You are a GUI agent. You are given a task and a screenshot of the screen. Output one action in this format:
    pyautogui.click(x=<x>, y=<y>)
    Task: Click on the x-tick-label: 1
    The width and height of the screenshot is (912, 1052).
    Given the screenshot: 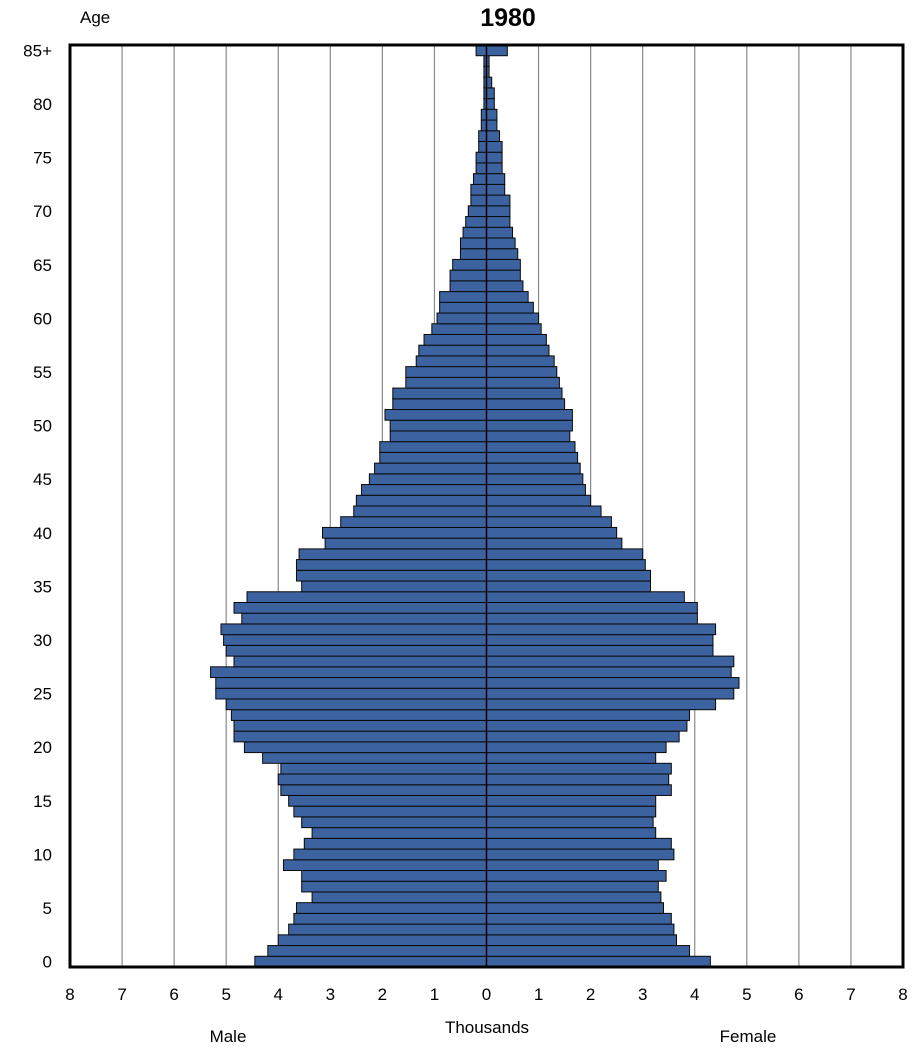 What is the action you would take?
    pyautogui.click(x=538, y=994)
    